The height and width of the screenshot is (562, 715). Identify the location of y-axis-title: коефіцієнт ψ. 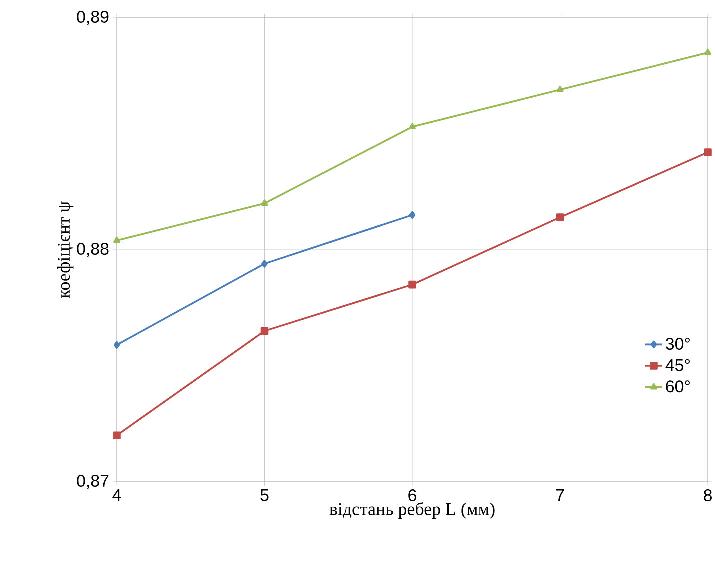
(65, 250).